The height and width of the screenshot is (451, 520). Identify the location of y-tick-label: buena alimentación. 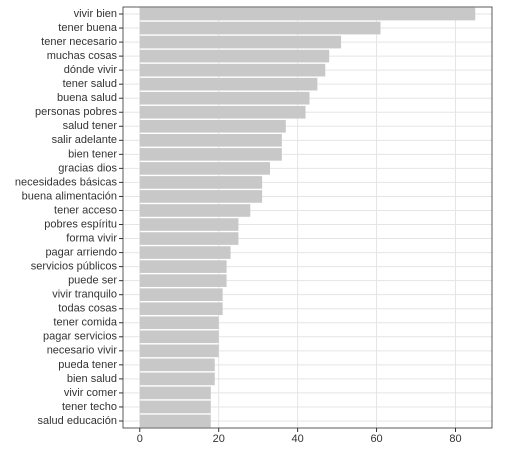
(69, 196).